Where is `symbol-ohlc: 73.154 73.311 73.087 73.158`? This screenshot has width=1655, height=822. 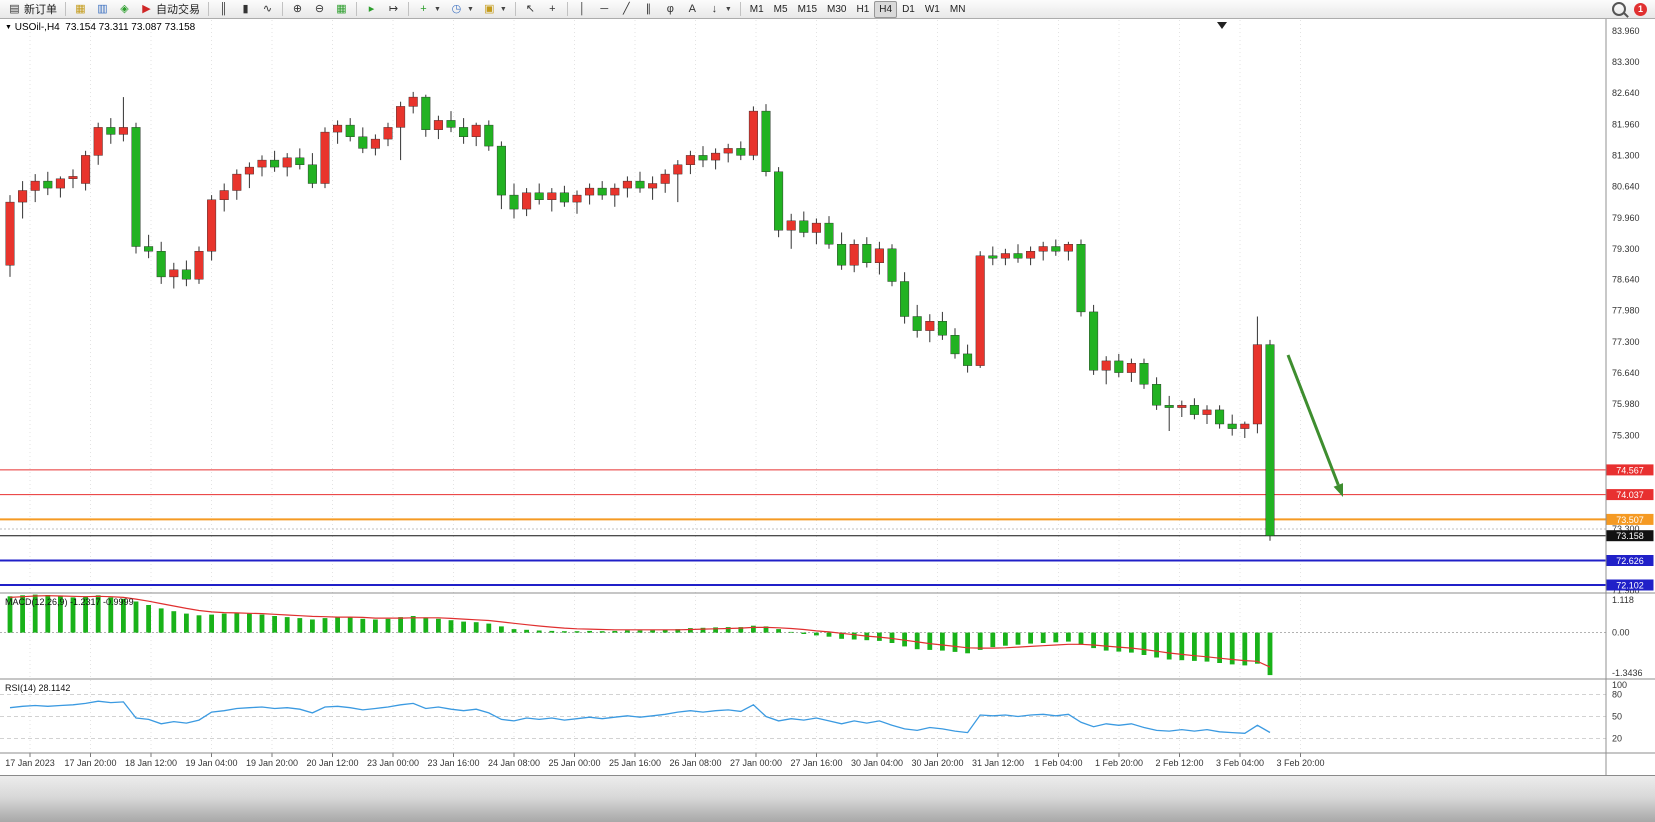 symbol-ohlc: 73.154 73.311 73.087 73.158 is located at coordinates (130, 27).